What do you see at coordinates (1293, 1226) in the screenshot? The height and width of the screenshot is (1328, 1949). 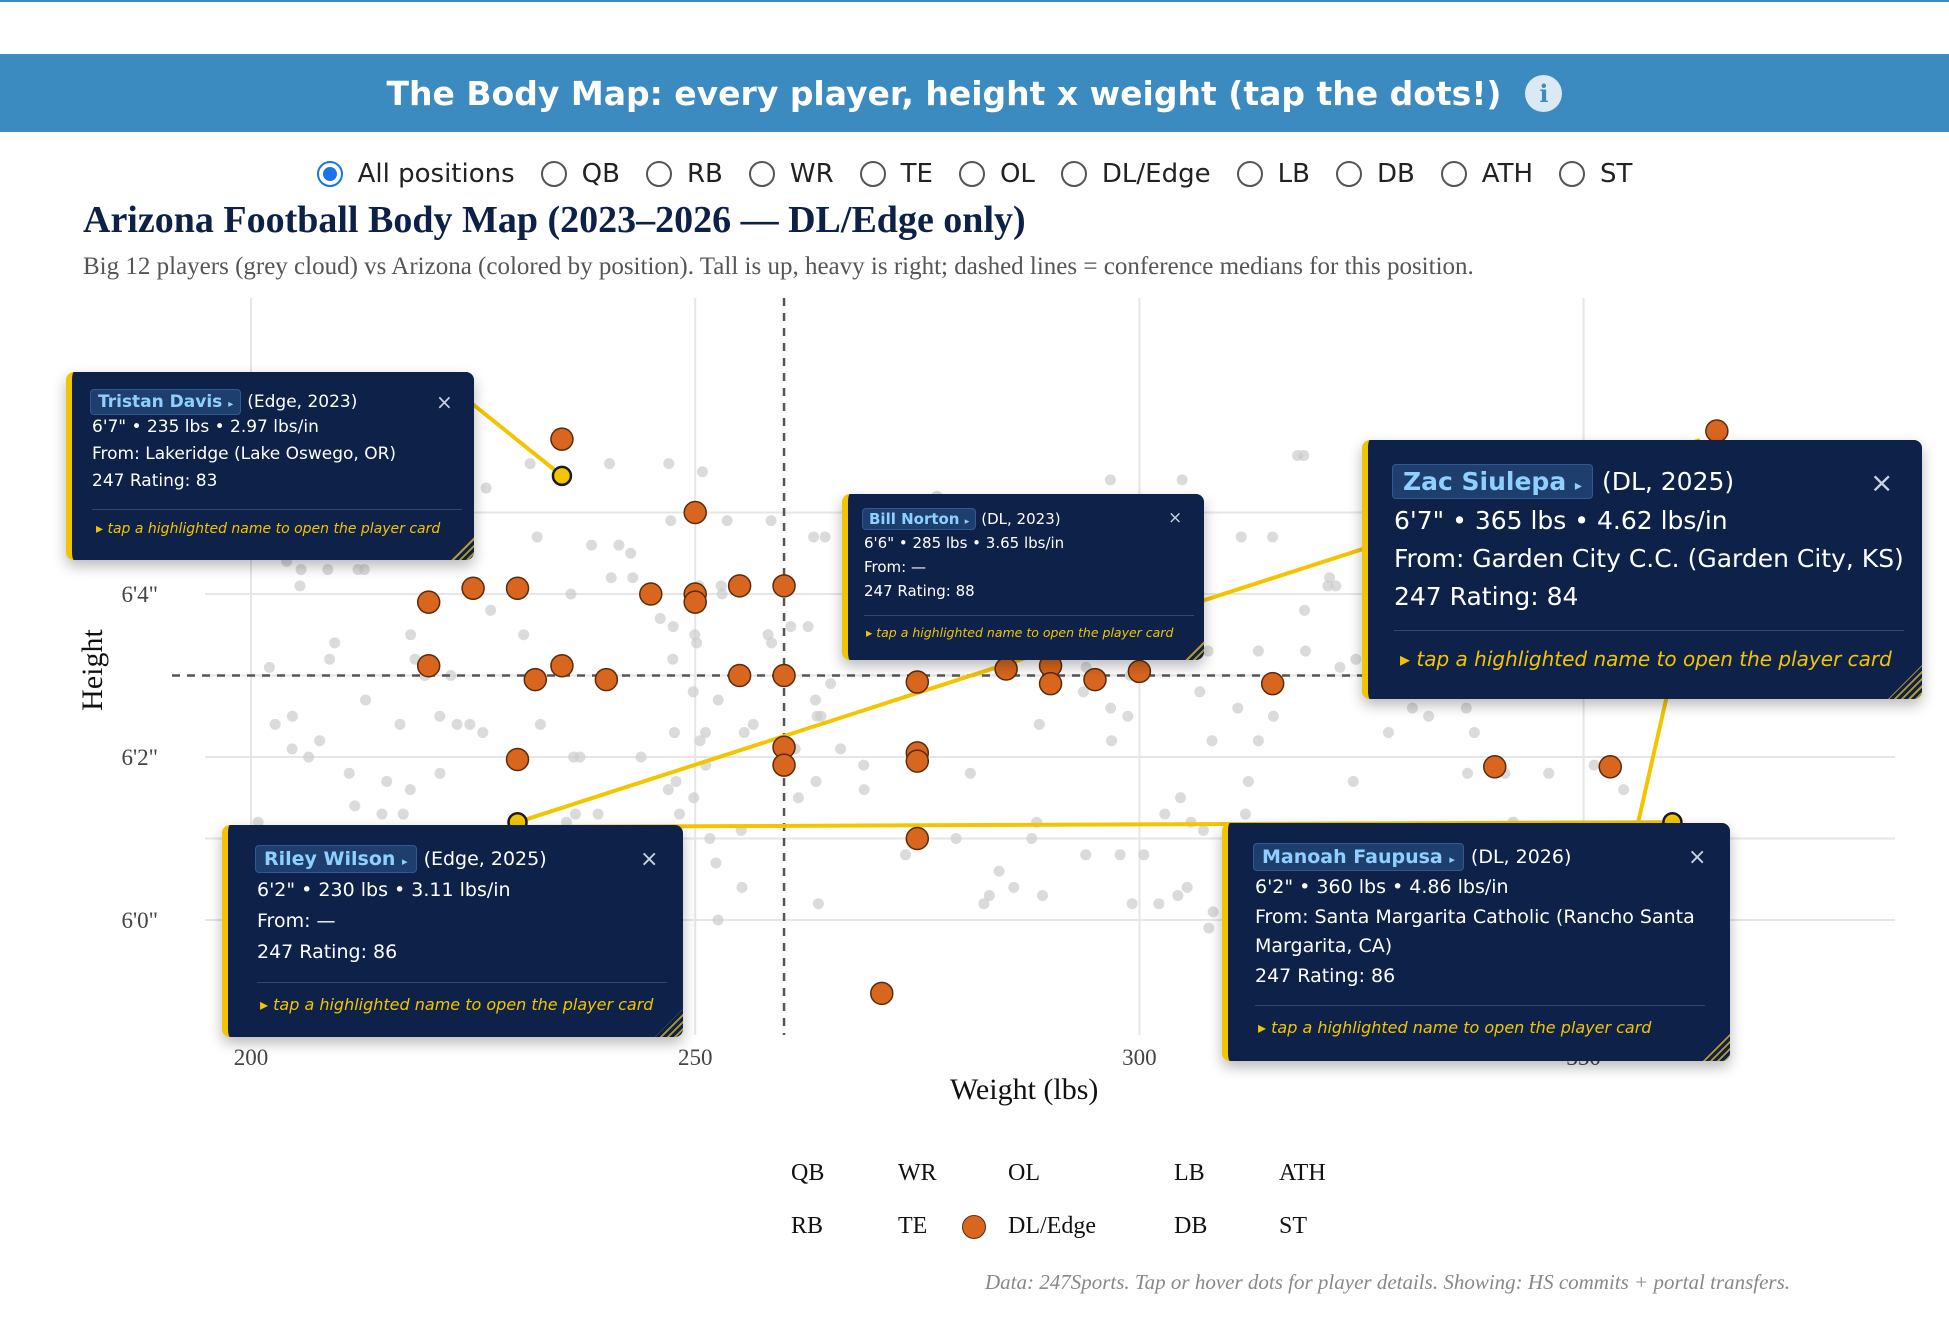 I see `legend-st: ST` at bounding box center [1293, 1226].